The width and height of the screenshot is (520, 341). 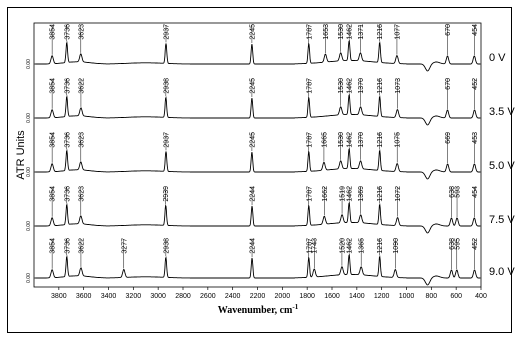 I want to click on voltage-label: 5.0 V, so click(x=502, y=166).